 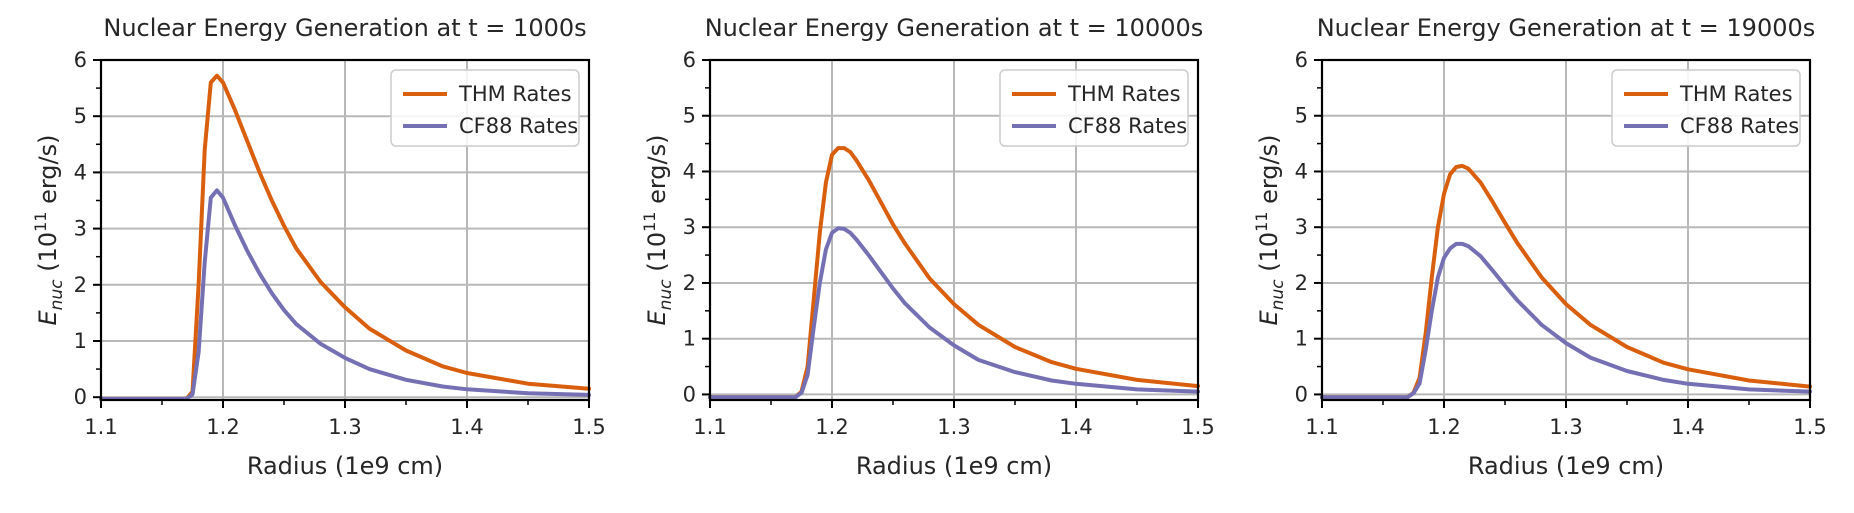 I want to click on chart-title: Nuclear Energy Generation at t = 10000s, so click(x=954, y=28).